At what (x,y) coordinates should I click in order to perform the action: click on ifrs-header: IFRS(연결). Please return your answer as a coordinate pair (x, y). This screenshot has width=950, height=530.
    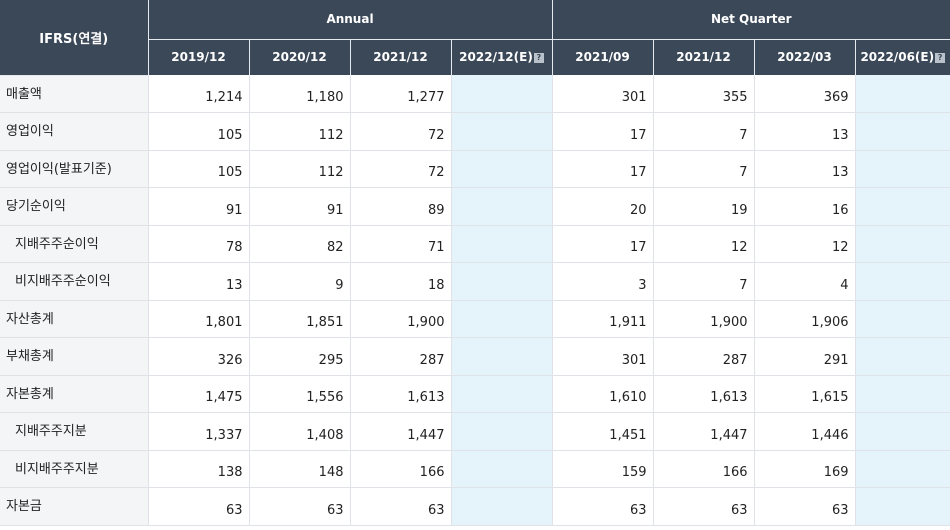
    Looking at the image, I should click on (74, 38).